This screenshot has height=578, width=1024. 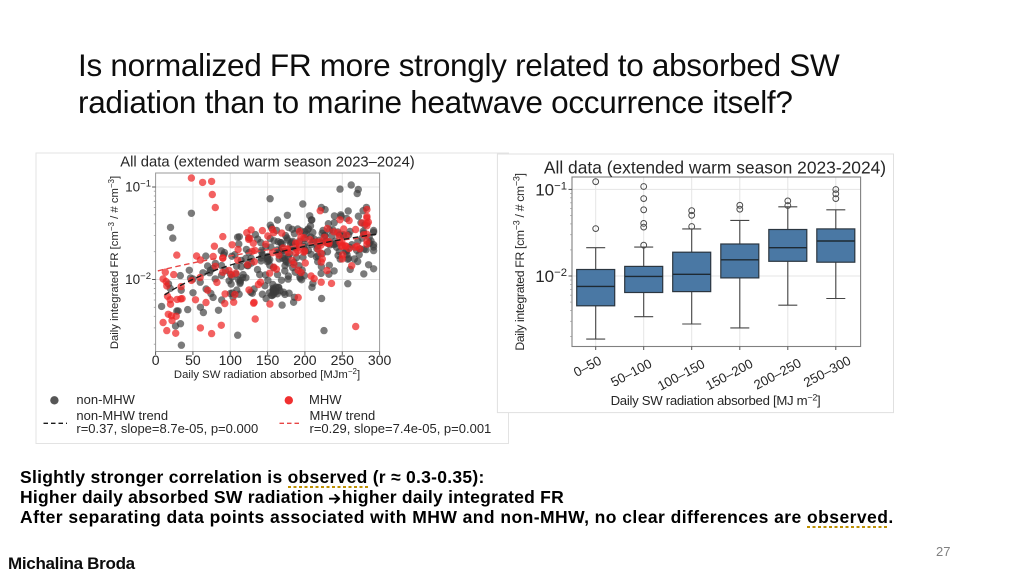 What do you see at coordinates (122, 415) in the screenshot?
I see `svg-text: non-MHW trend` at bounding box center [122, 415].